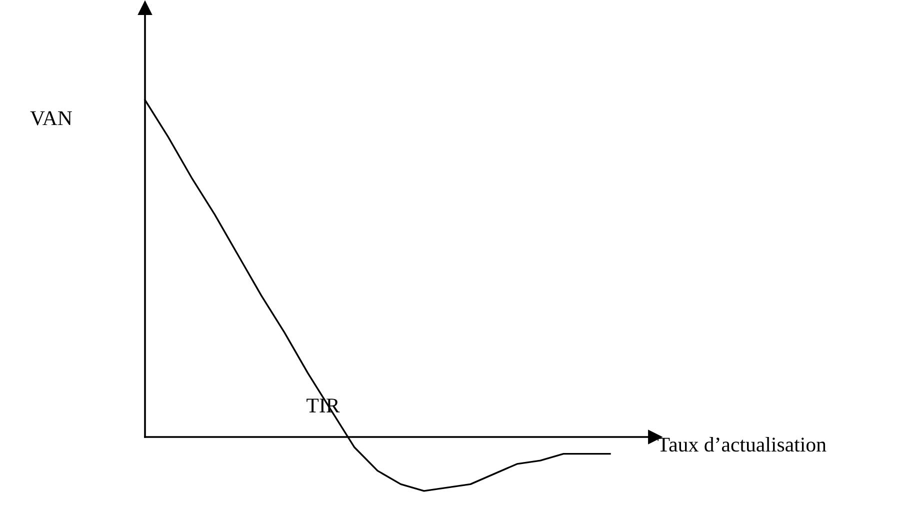  What do you see at coordinates (742, 444) in the screenshot?
I see `x-axis-title: Taux d’actualisation` at bounding box center [742, 444].